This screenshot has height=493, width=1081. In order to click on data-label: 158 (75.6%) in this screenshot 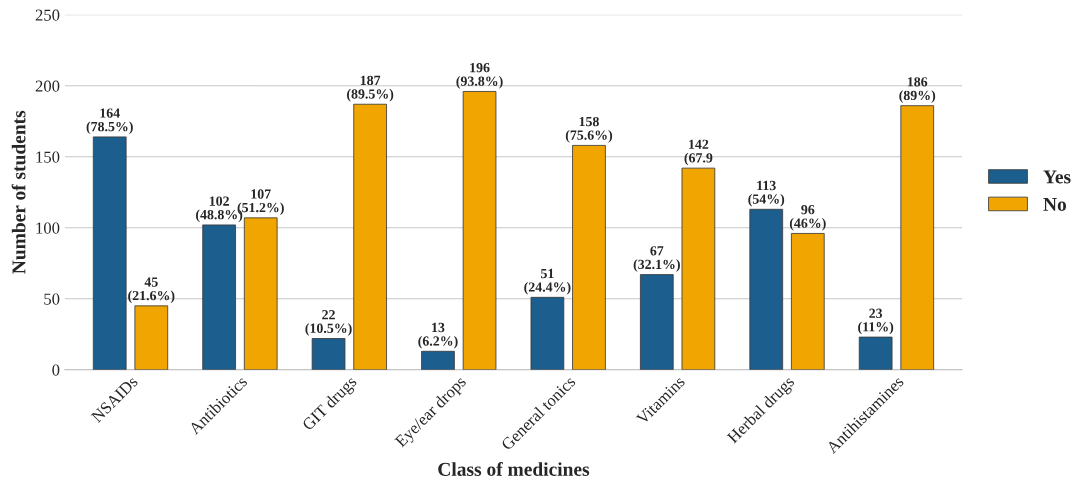, I will do `click(589, 129)`.